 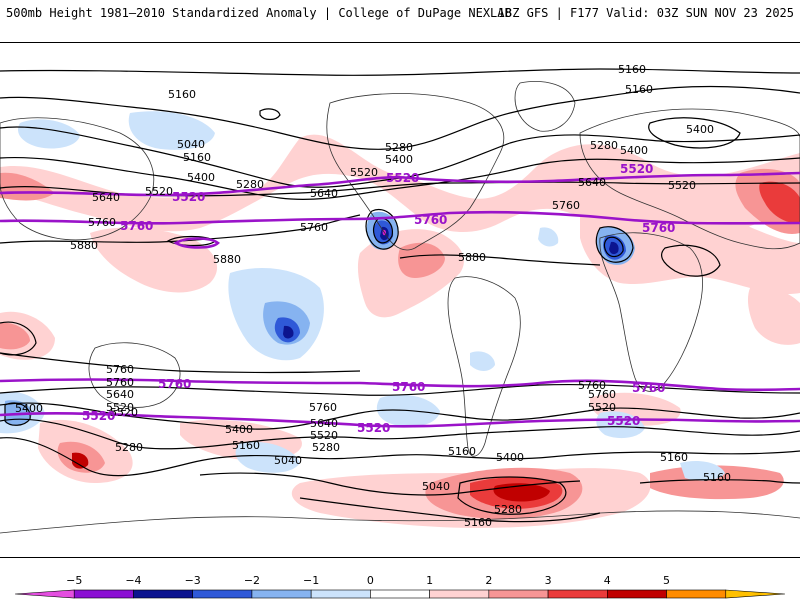 I want to click on legend-tick-label: −5, so click(x=74, y=580).